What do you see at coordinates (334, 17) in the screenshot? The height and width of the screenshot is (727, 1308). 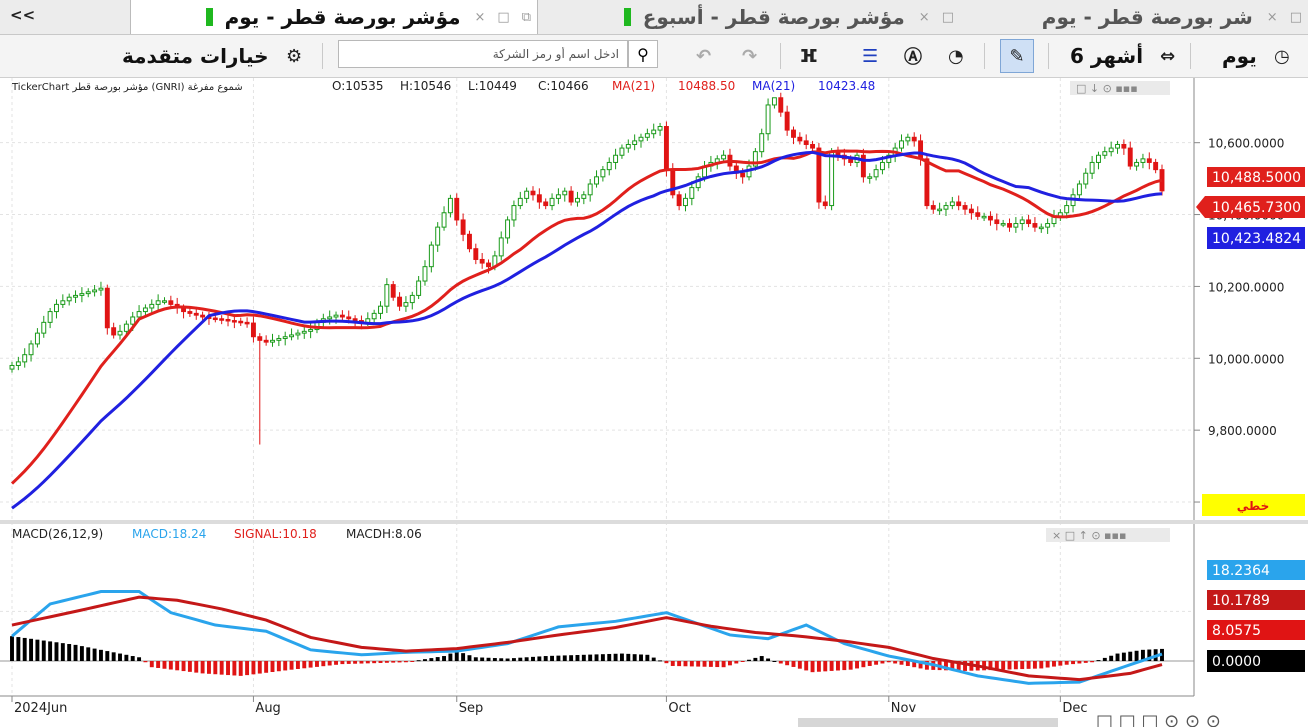 I see `tab-qatar-day: ⧉ □ × مؤشر بورصة قطر - يوم` at bounding box center [334, 17].